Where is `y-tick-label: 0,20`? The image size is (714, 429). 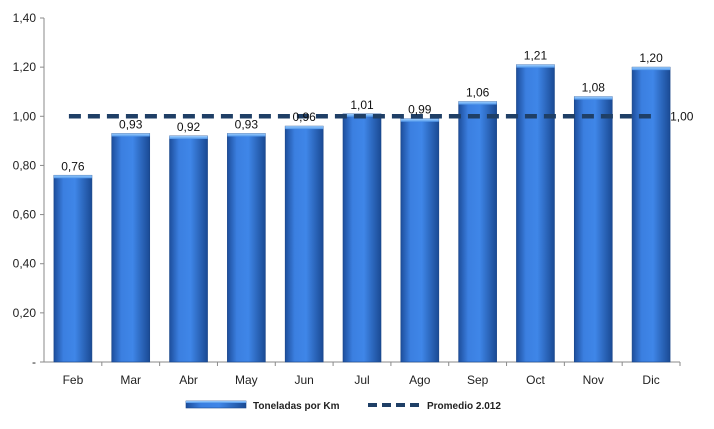
y-tick-label: 0,20 is located at coordinates (25, 313).